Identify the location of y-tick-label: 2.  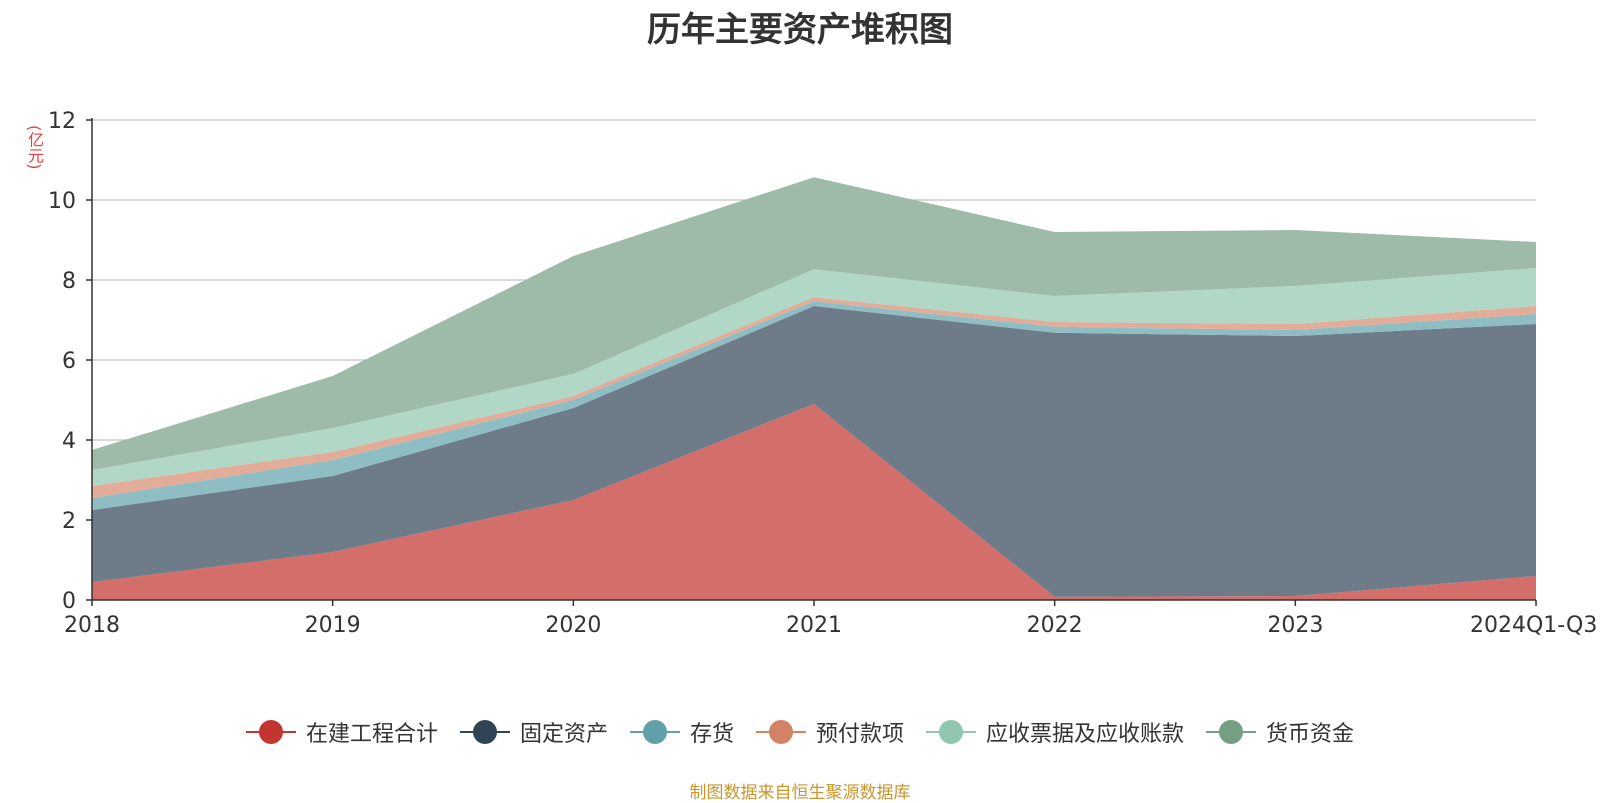
(69, 521).